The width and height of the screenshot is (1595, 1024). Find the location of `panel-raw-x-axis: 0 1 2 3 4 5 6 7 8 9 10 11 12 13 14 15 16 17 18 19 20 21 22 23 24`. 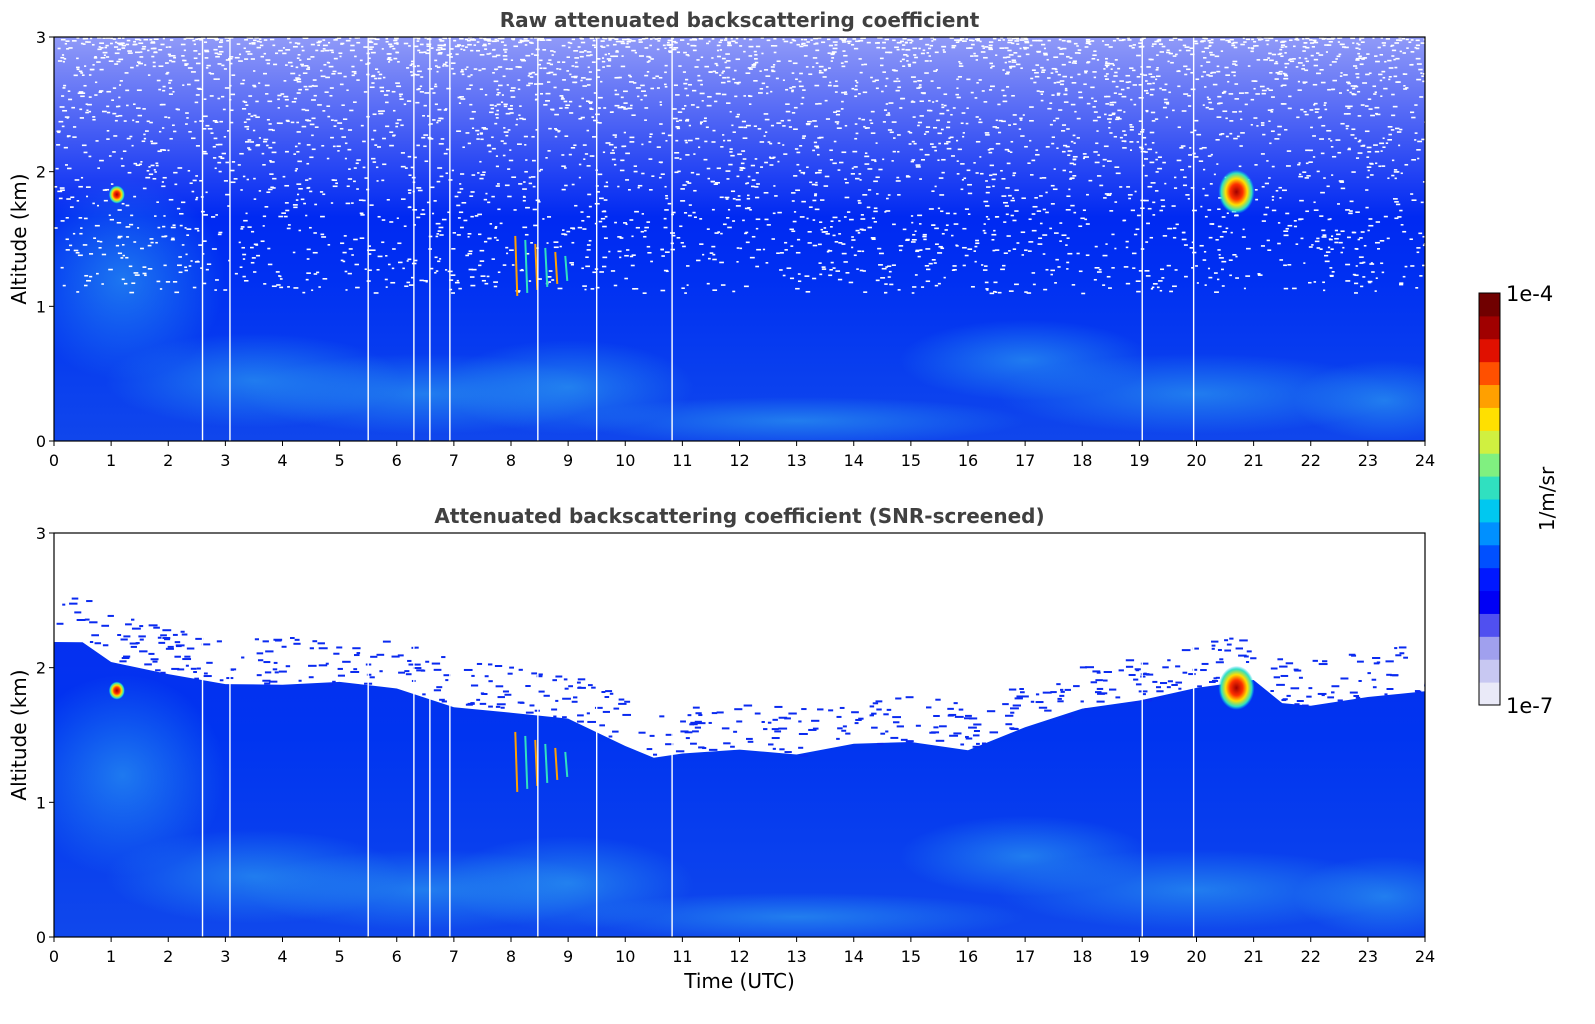

panel-raw-x-axis: 0 1 2 3 4 5 6 7 8 9 10 11 12 13 14 15 16 17 18 19 20 21 22 23 24 is located at coordinates (742, 455).